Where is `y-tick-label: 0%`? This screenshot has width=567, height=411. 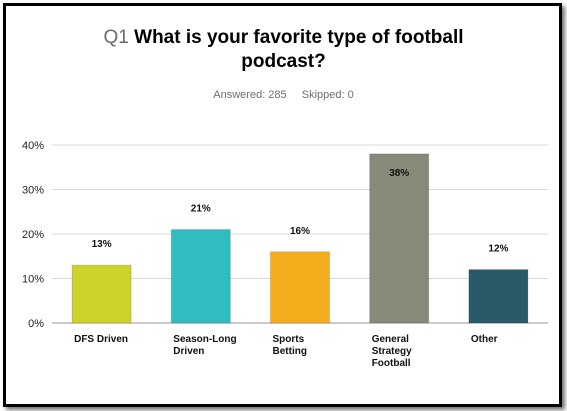 y-tick-label: 0% is located at coordinates (36, 324).